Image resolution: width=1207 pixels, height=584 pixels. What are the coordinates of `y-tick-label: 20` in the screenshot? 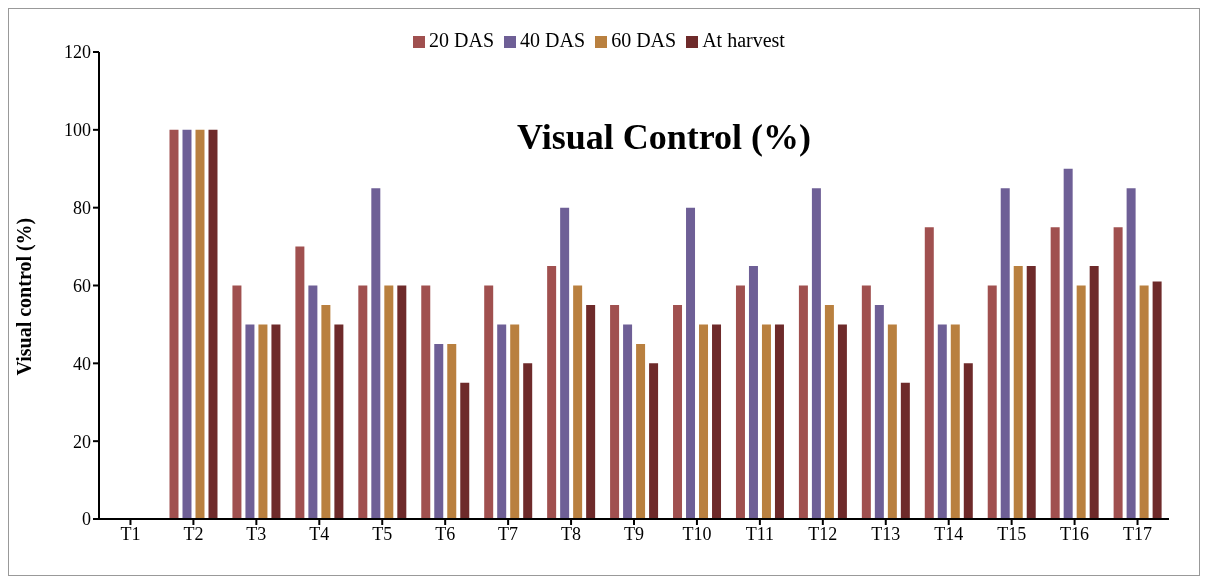 It's located at (82, 441).